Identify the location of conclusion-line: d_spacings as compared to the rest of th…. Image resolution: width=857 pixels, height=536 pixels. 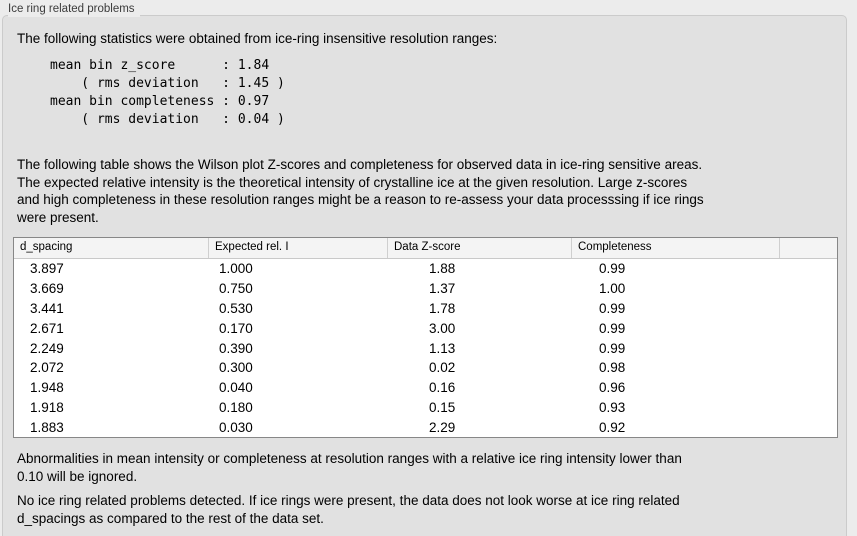
(170, 518).